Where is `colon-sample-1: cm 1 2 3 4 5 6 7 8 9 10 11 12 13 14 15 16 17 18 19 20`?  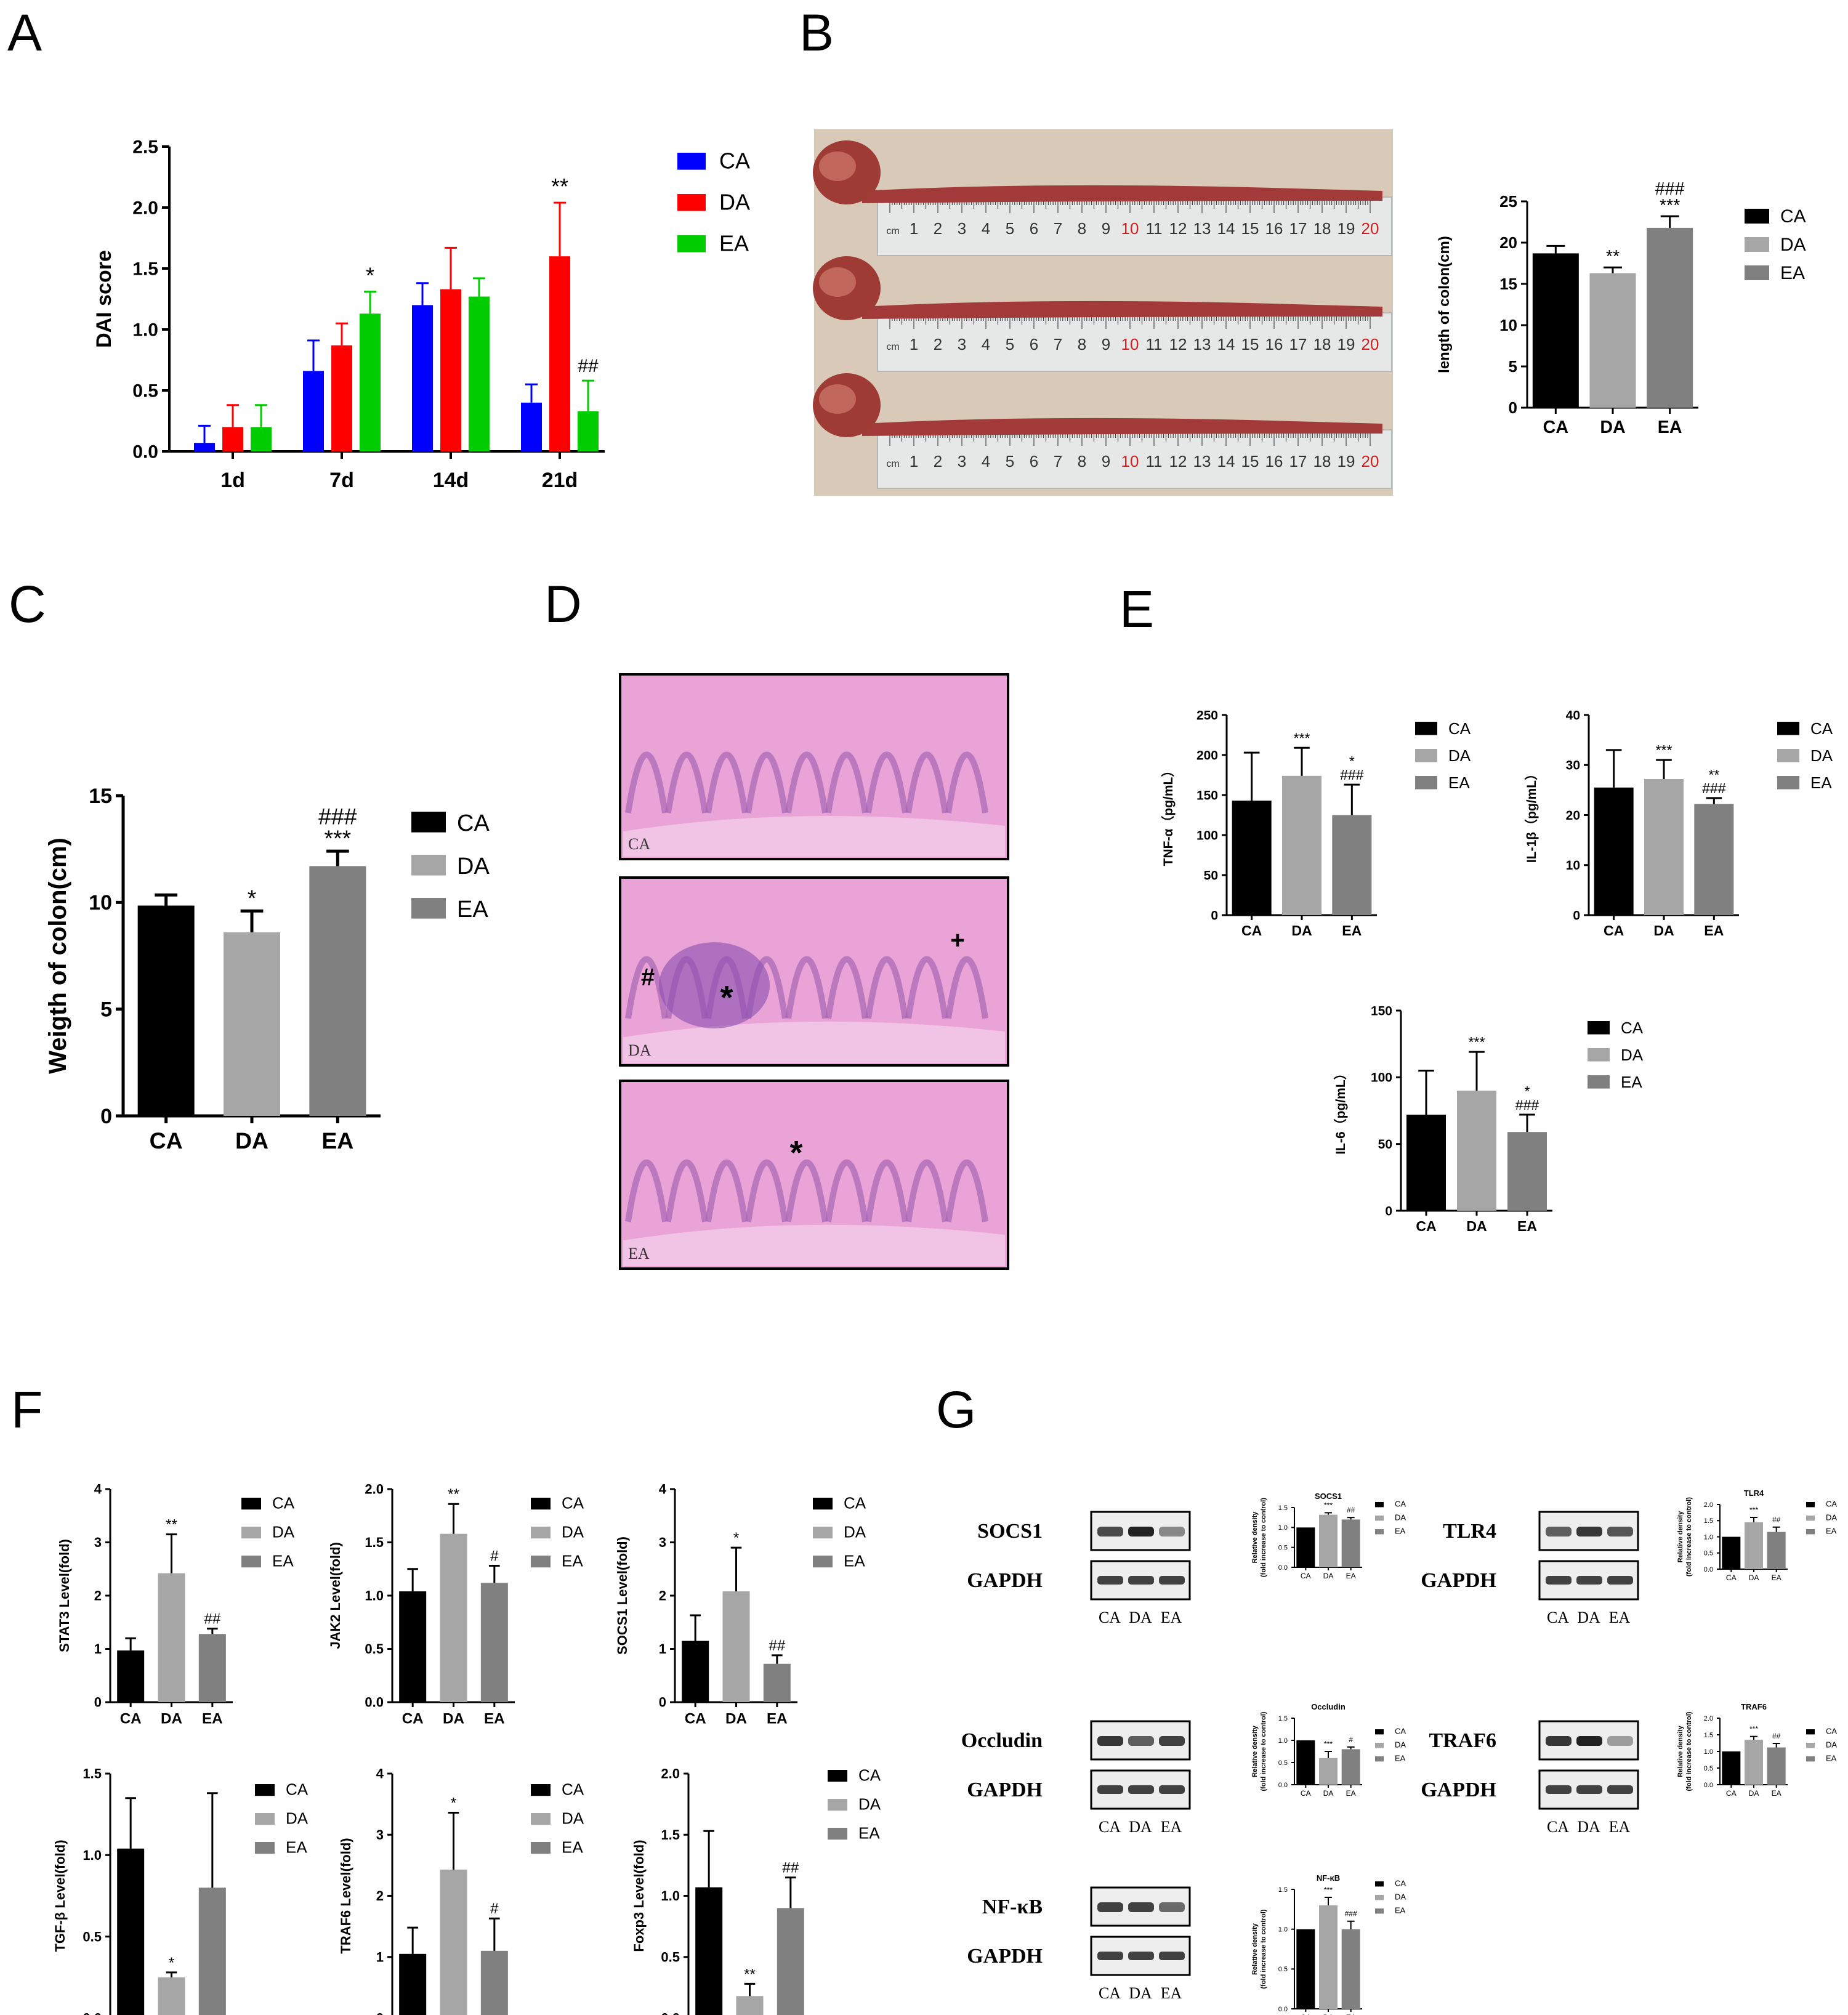 colon-sample-1: cm 1 2 3 4 5 6 7 8 9 10 11 12 13 14 15 16 17 18 19 20 is located at coordinates (1102, 198).